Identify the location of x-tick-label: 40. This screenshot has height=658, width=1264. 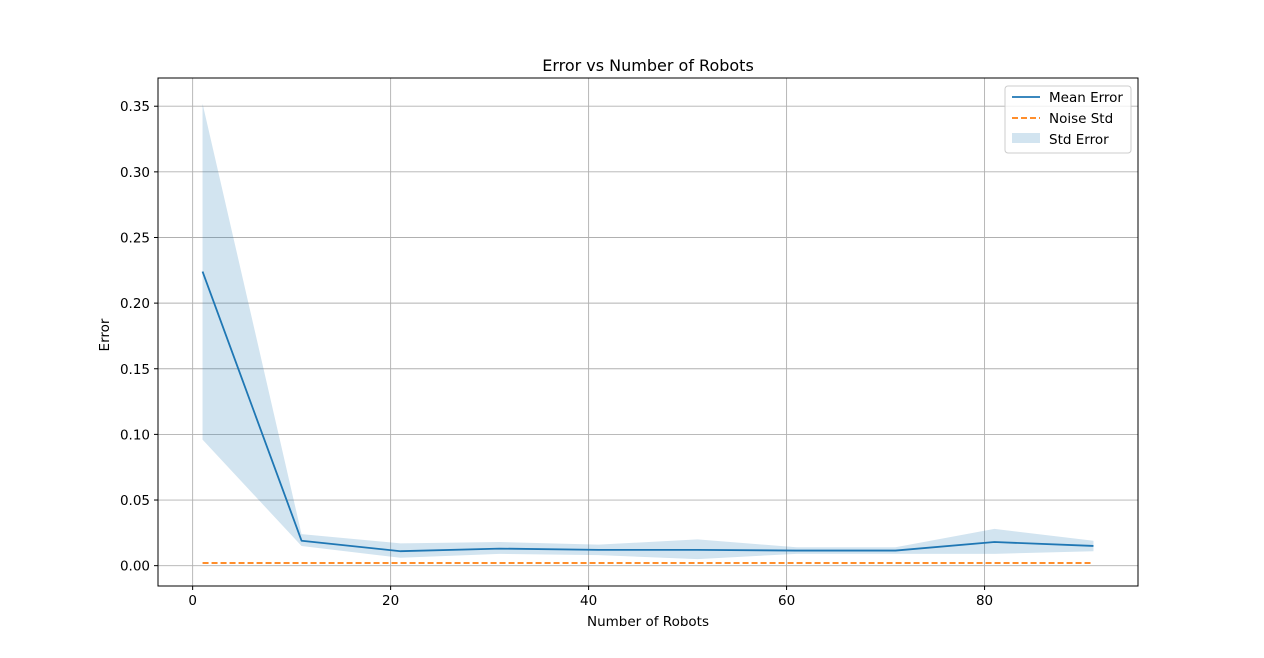
(588, 601).